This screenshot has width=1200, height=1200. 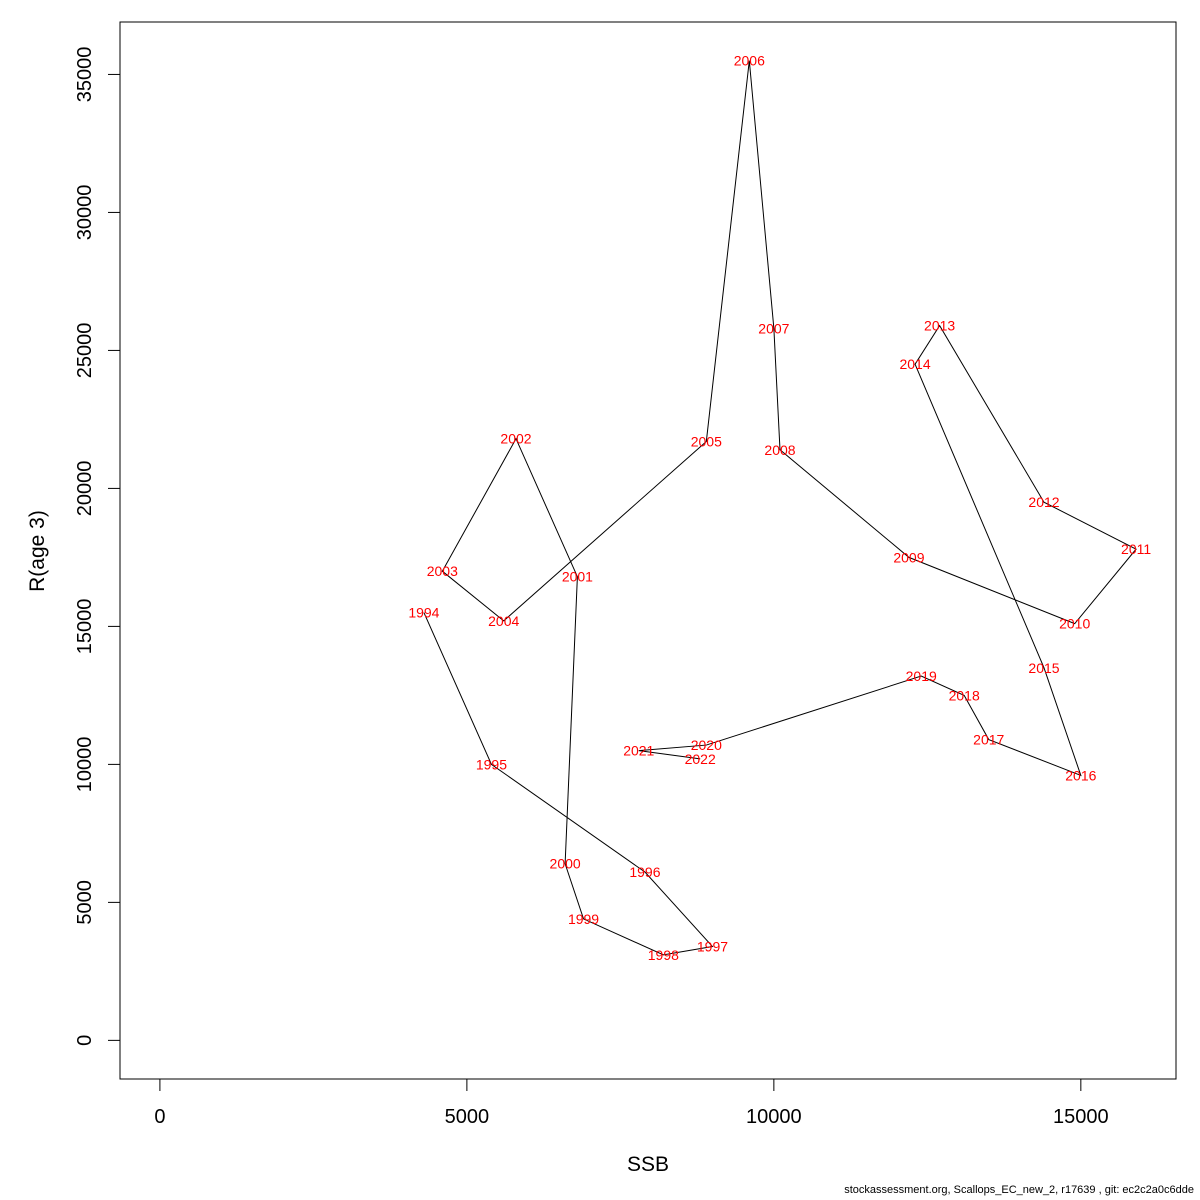 What do you see at coordinates (85, 75) in the screenshot?
I see `y-tick-label: 35000` at bounding box center [85, 75].